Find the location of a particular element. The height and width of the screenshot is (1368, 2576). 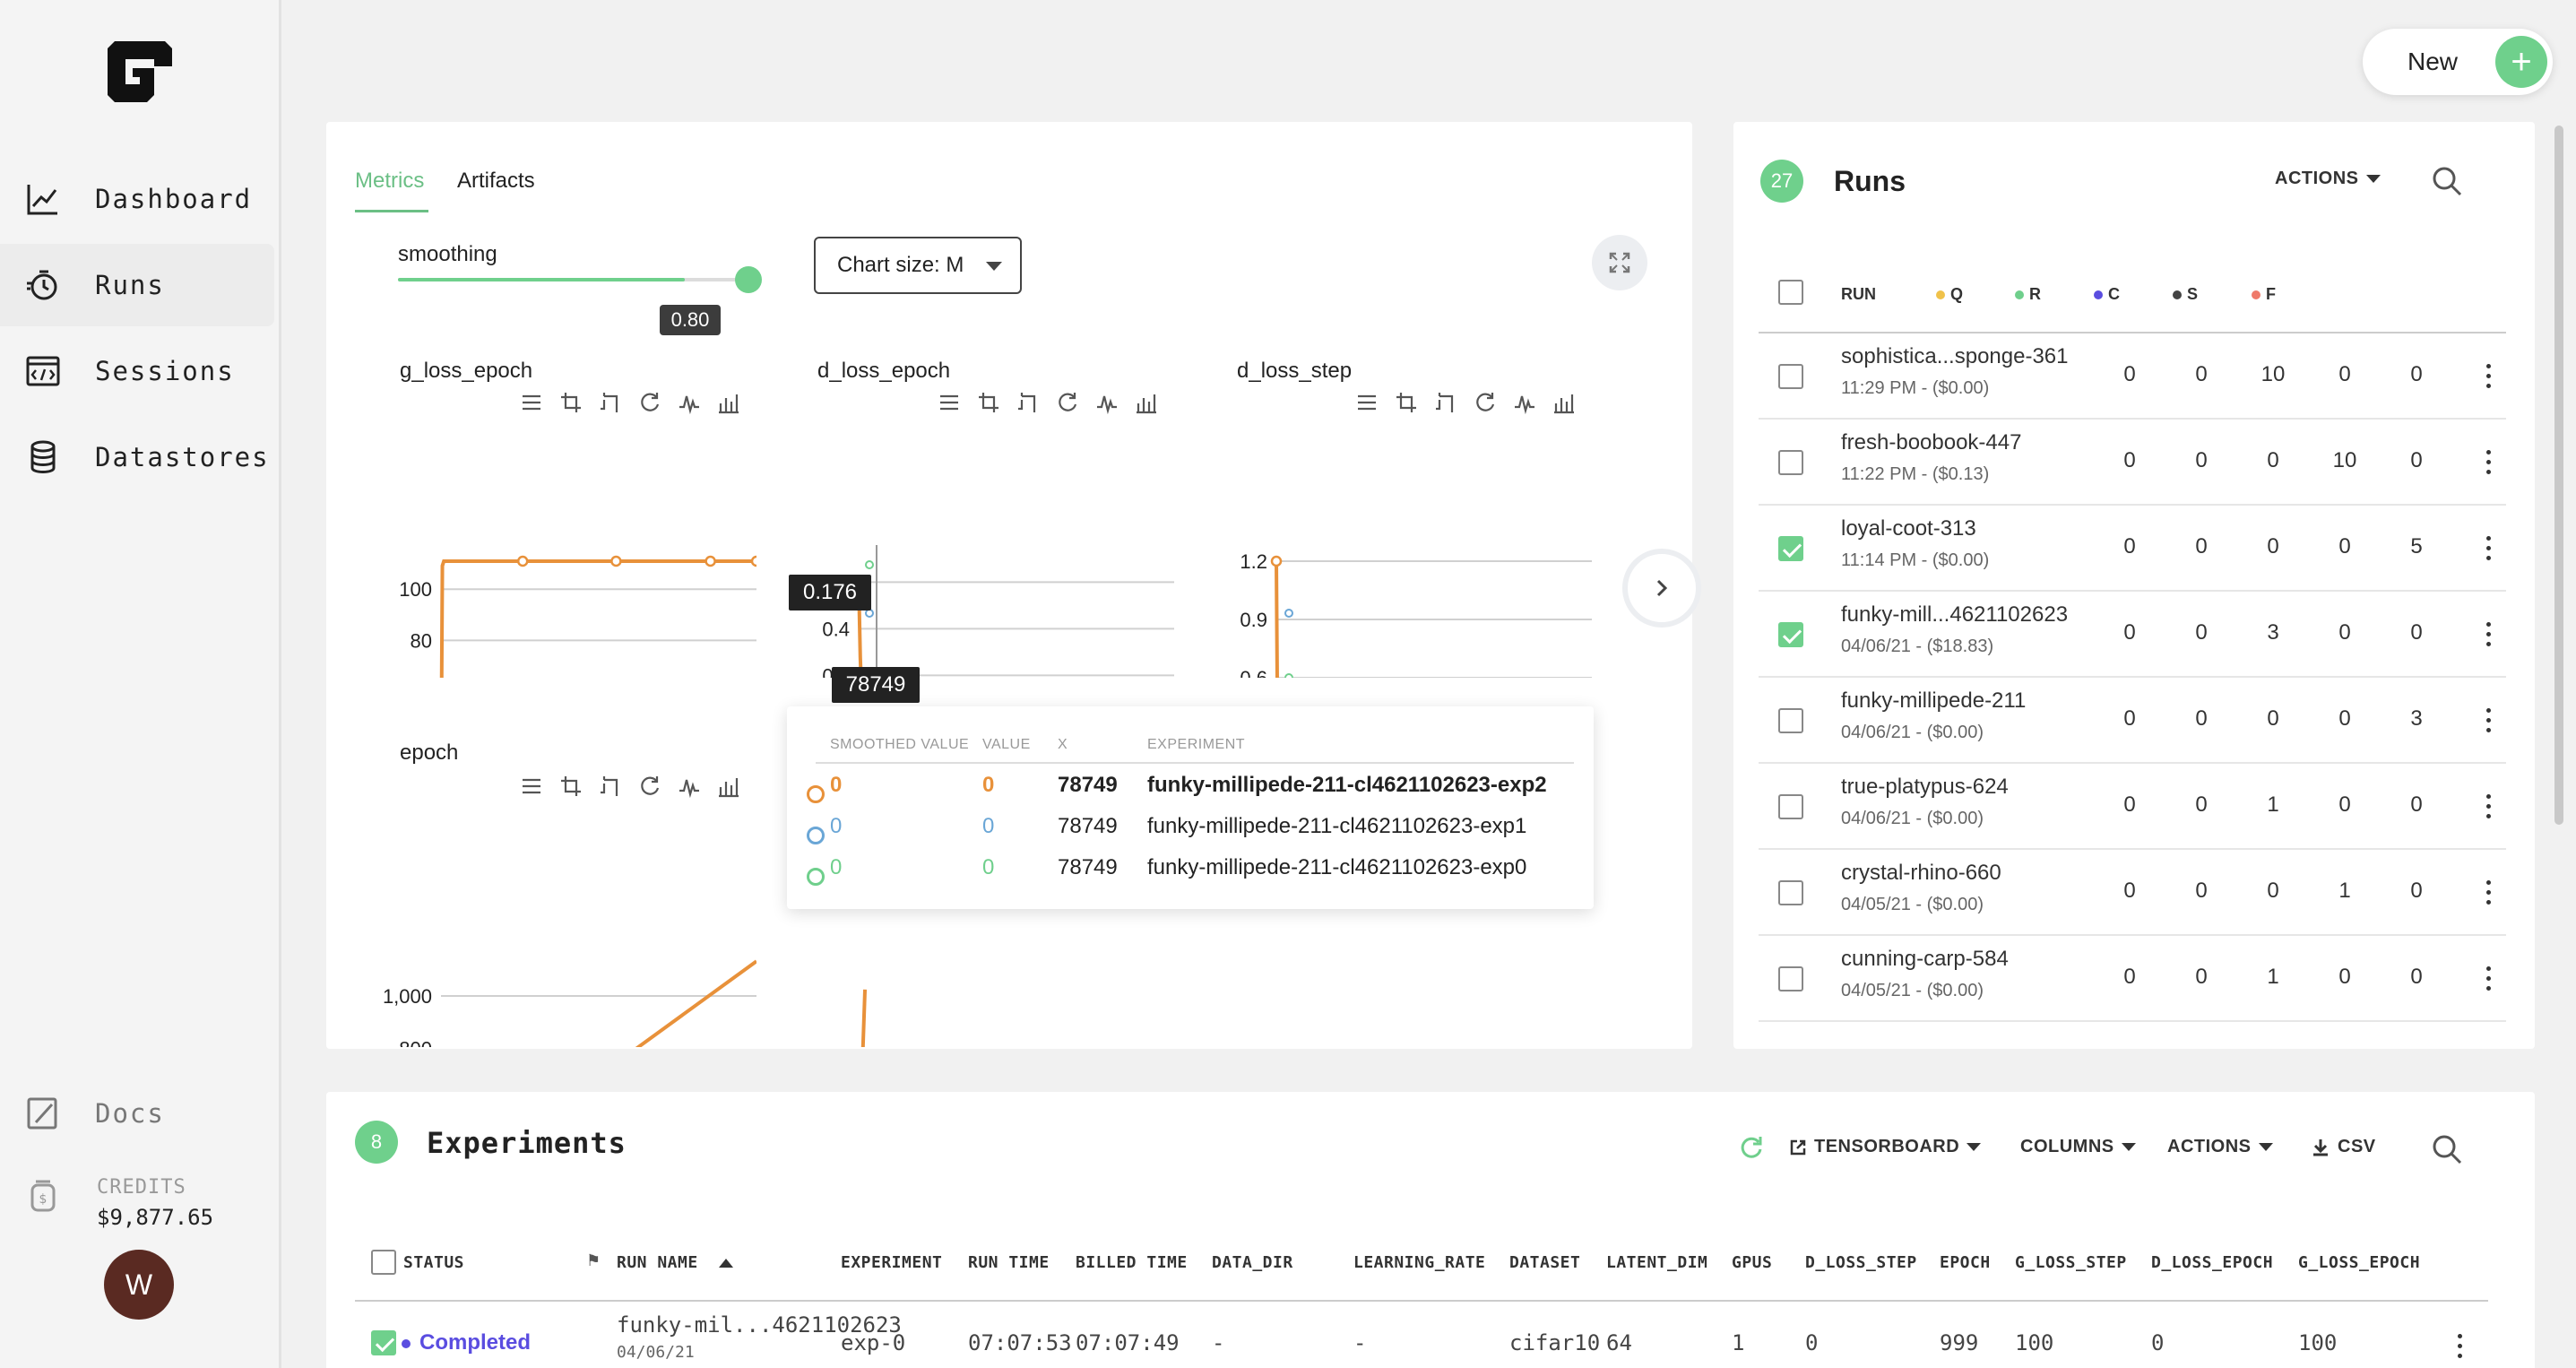

column-header: DATASET is located at coordinates (1545, 1262).